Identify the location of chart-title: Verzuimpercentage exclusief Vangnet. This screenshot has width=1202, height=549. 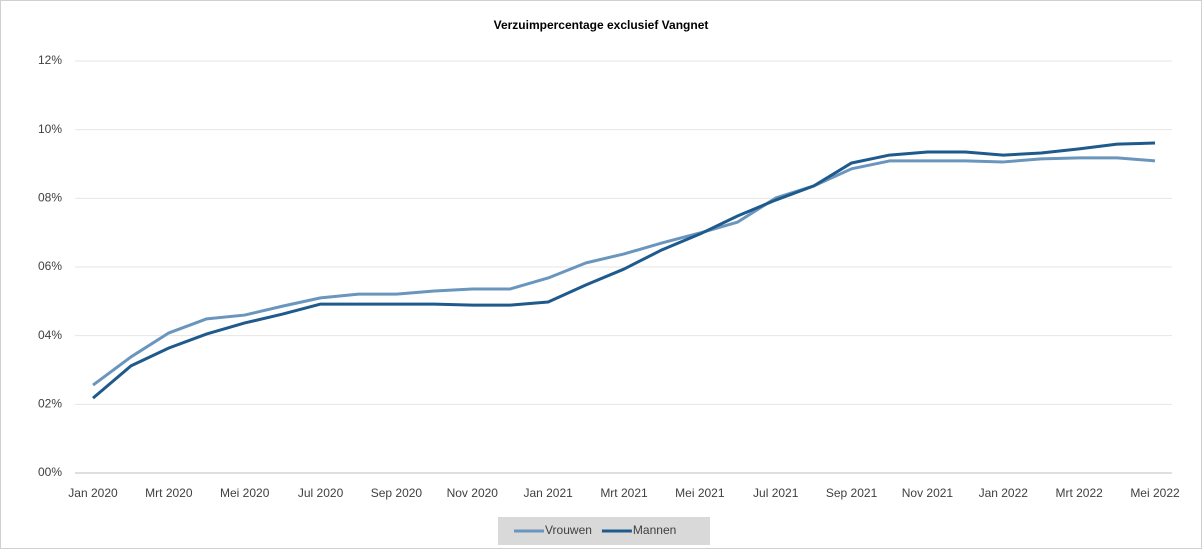
(601, 25).